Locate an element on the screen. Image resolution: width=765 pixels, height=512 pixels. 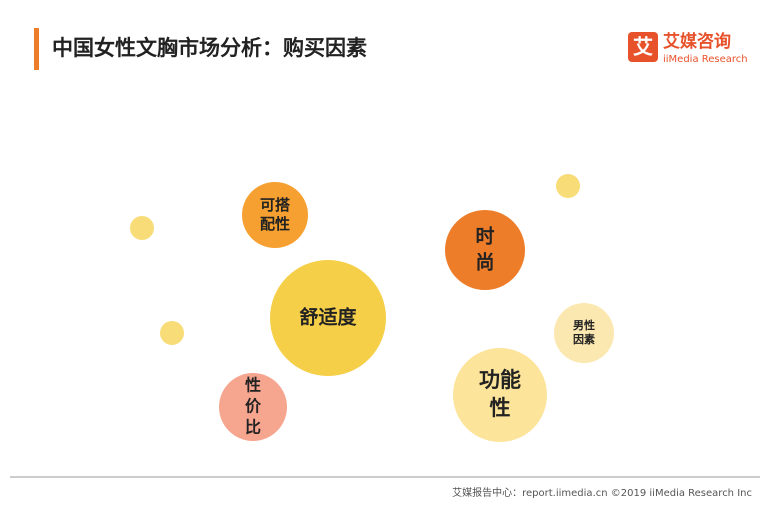
bubble-label: 配性 is located at coordinates (275, 224).